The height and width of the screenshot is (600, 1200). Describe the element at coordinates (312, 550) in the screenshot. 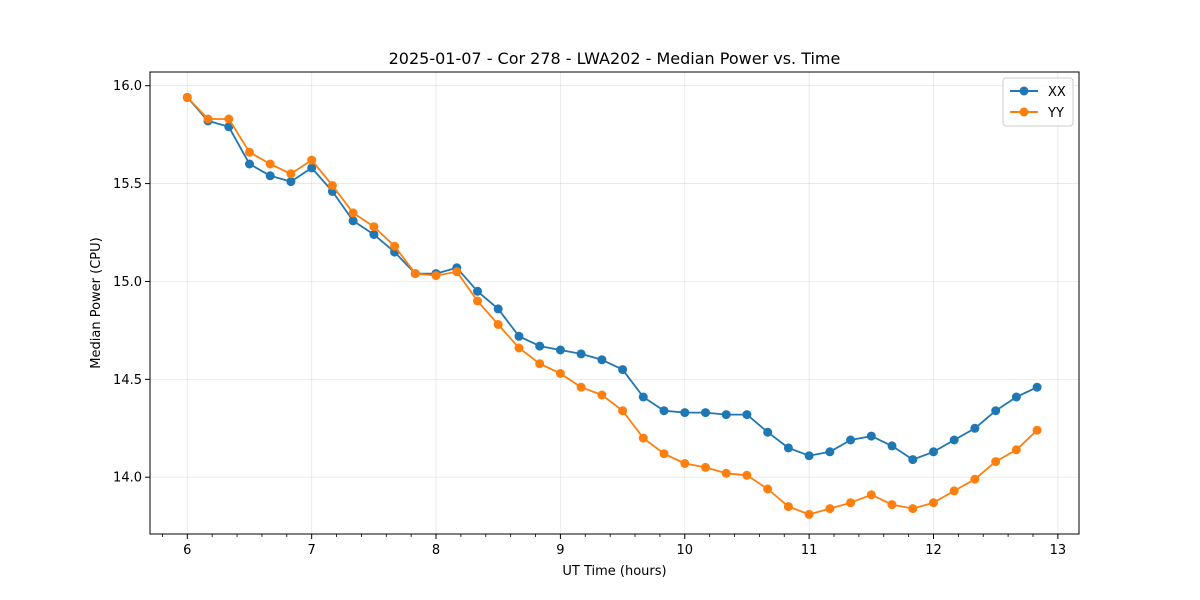

I see `x-tick-label: 7` at that location.